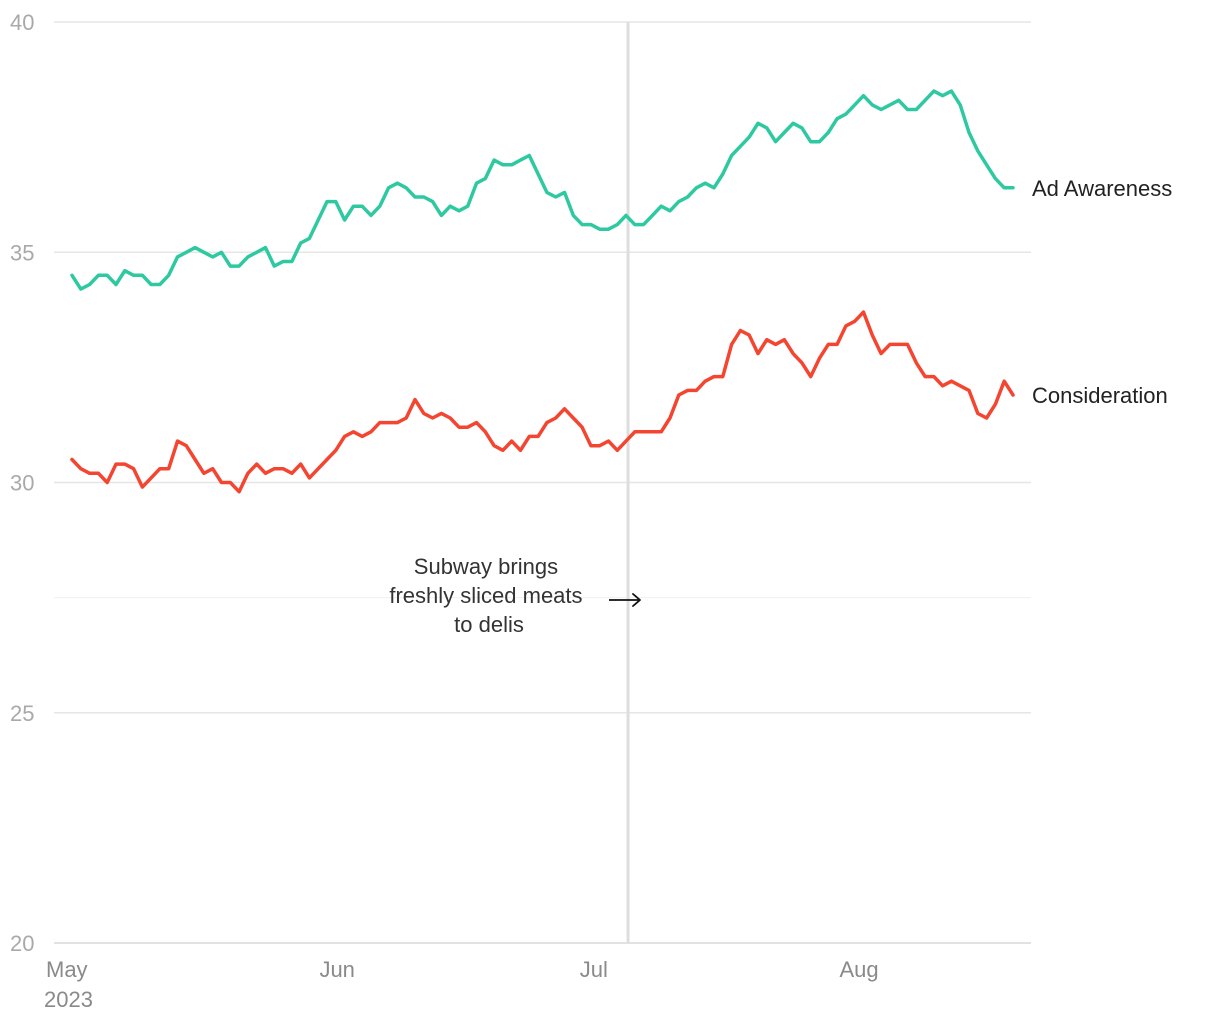 Image resolution: width=1220 pixels, height=1020 pixels. What do you see at coordinates (67, 969) in the screenshot?
I see `x-tick-label: May` at bounding box center [67, 969].